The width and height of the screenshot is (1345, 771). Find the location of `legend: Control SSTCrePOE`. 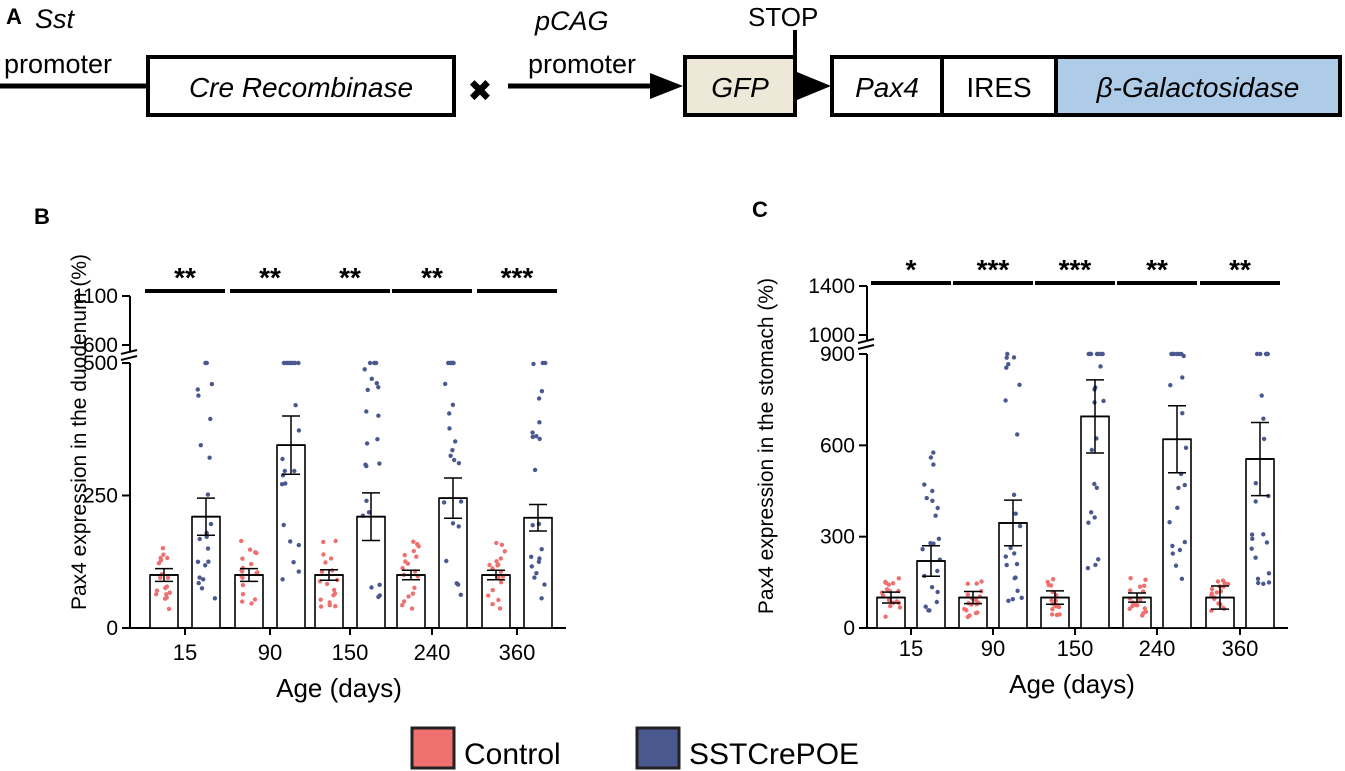

legend: Control SSTCrePOE is located at coordinates (634, 748).